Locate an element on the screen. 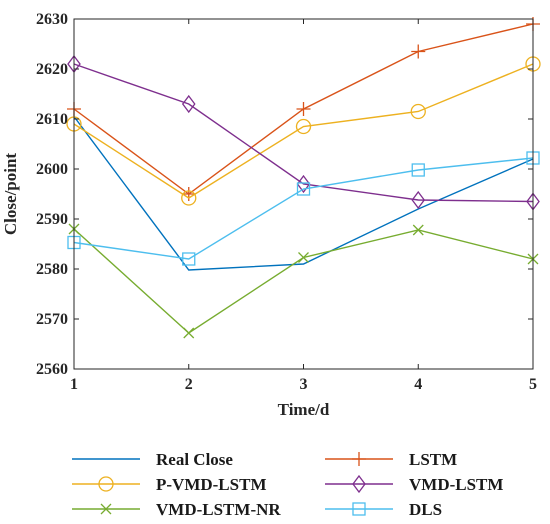  legend-label-p-vmd-lstm: P-VMD-LSTM is located at coordinates (211, 484).